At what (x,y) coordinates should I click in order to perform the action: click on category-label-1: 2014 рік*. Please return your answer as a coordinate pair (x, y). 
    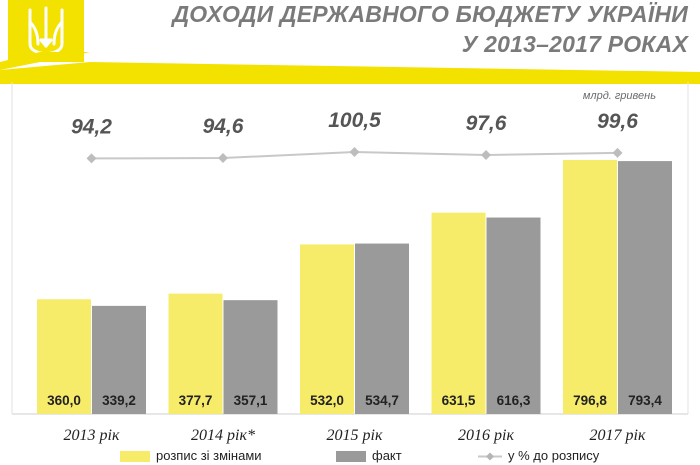
    Looking at the image, I should click on (223, 435).